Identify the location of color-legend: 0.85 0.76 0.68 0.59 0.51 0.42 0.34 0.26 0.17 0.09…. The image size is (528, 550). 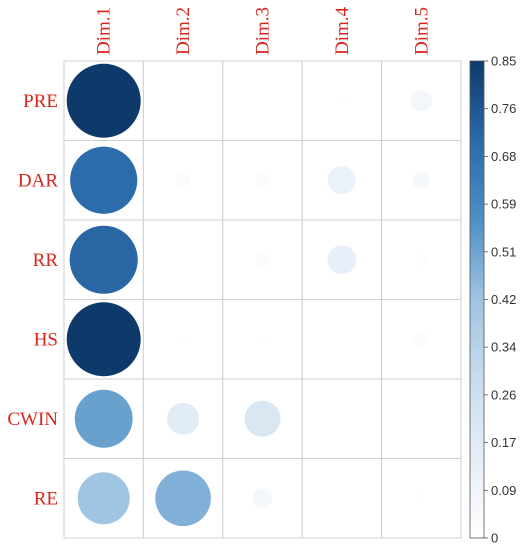
(492, 300).